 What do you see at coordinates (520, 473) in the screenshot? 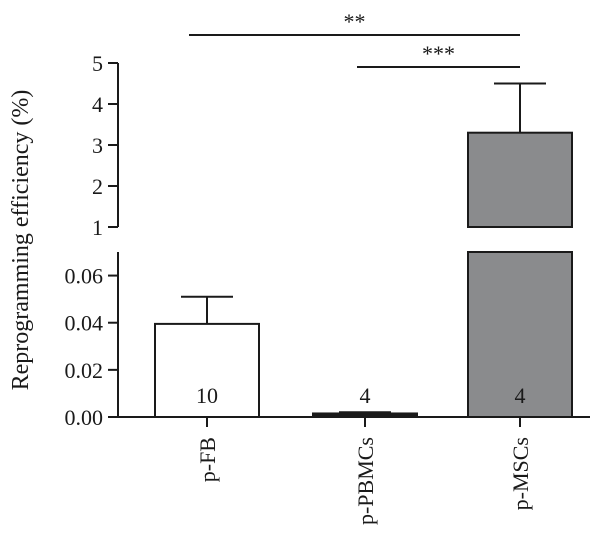
I see `x-tick-label: p-MSCs` at bounding box center [520, 473].